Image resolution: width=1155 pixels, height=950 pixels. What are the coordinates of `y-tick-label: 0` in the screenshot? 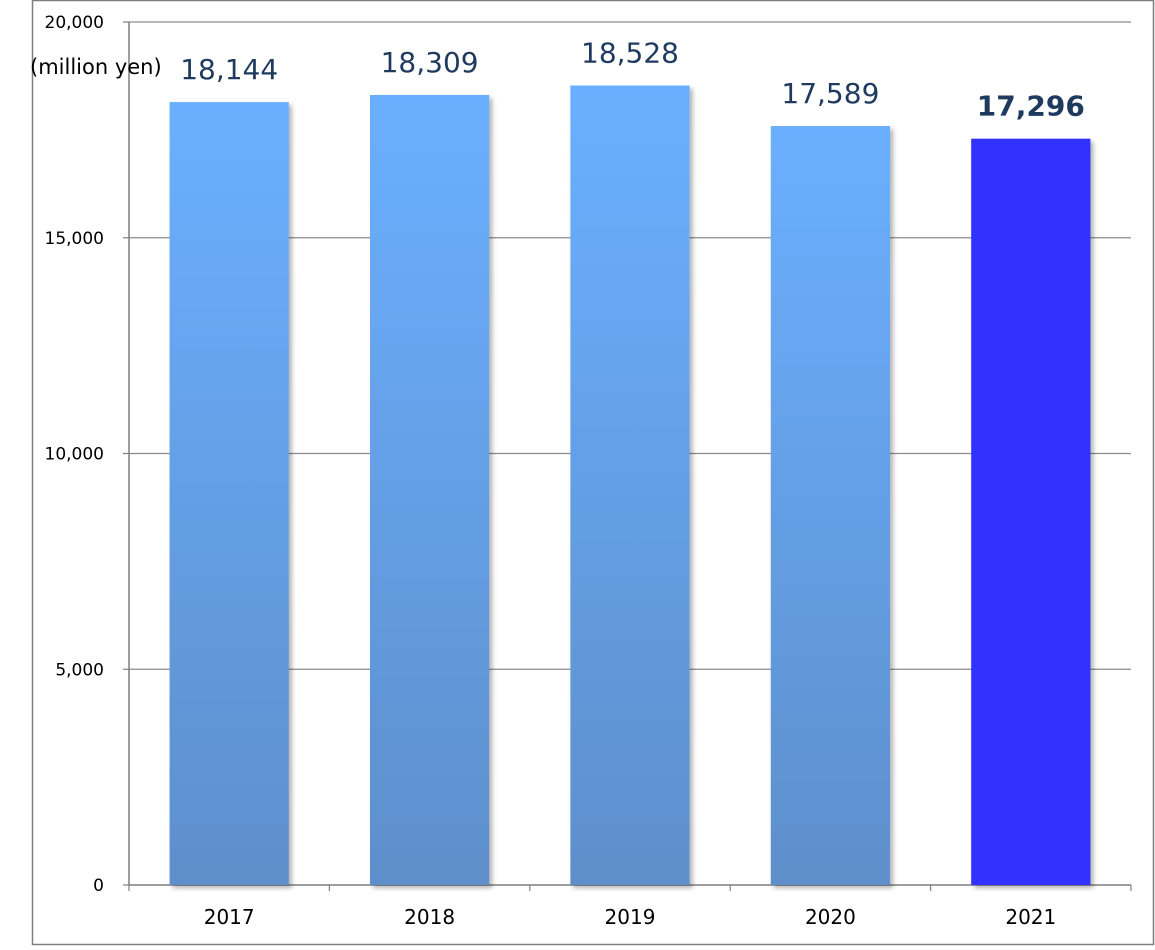 It's located at (98, 886).